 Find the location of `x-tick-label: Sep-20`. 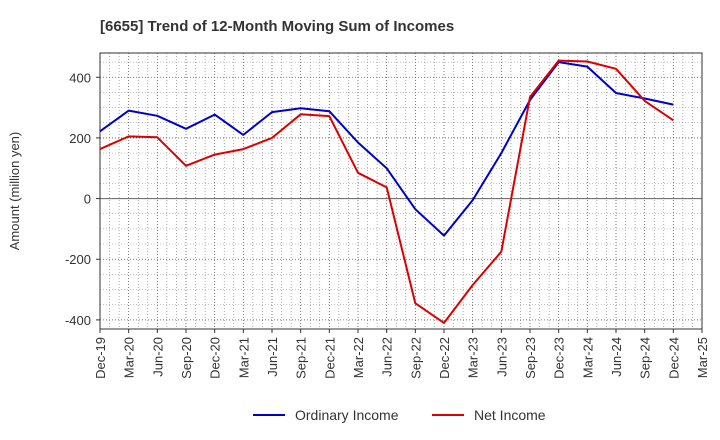

x-tick-label: Sep-20 is located at coordinates (186, 358).